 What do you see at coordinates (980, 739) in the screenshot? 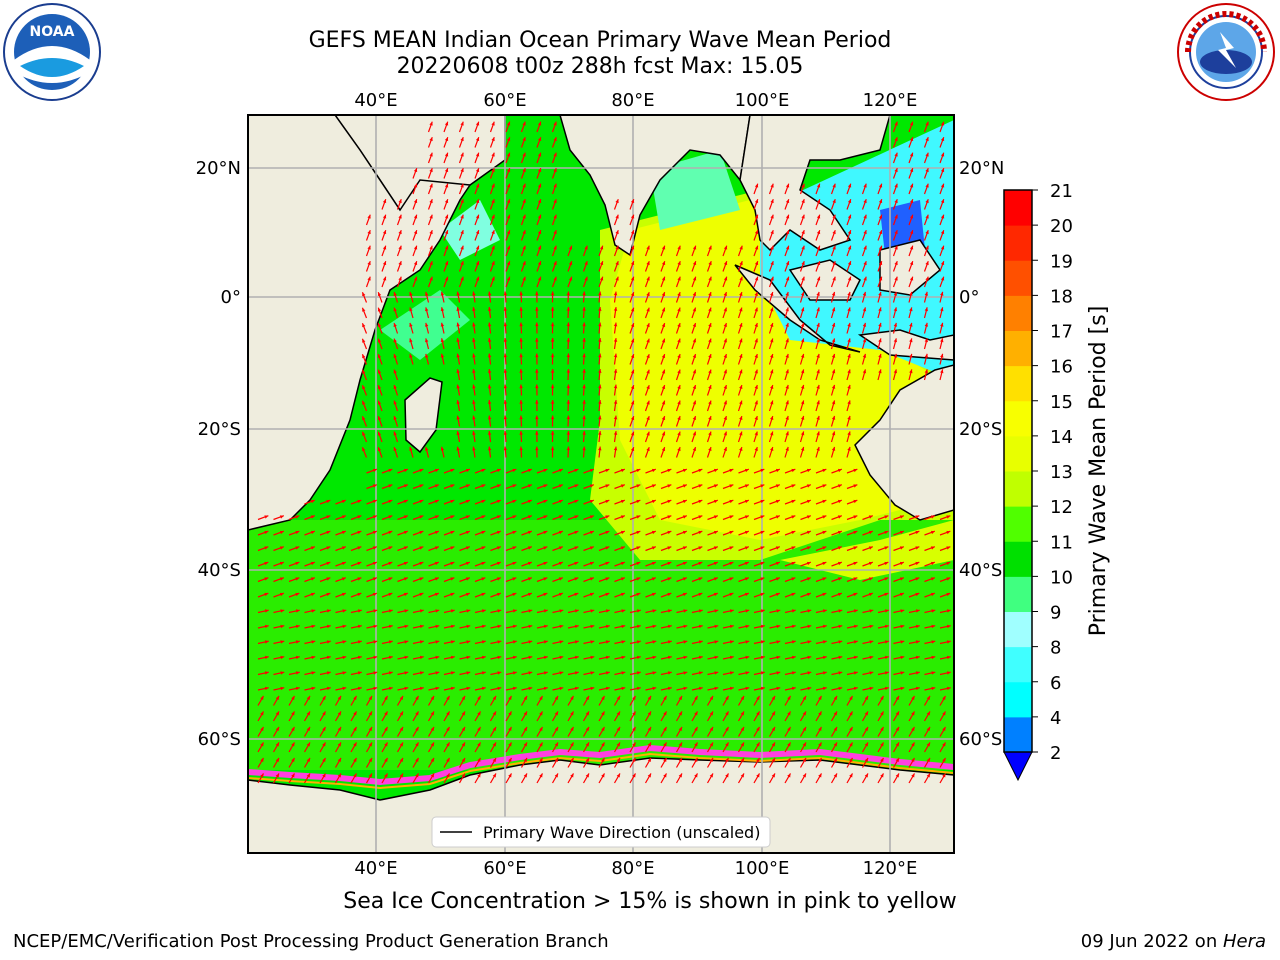
I see `lat-label-60s-right: 60°S` at bounding box center [980, 739].